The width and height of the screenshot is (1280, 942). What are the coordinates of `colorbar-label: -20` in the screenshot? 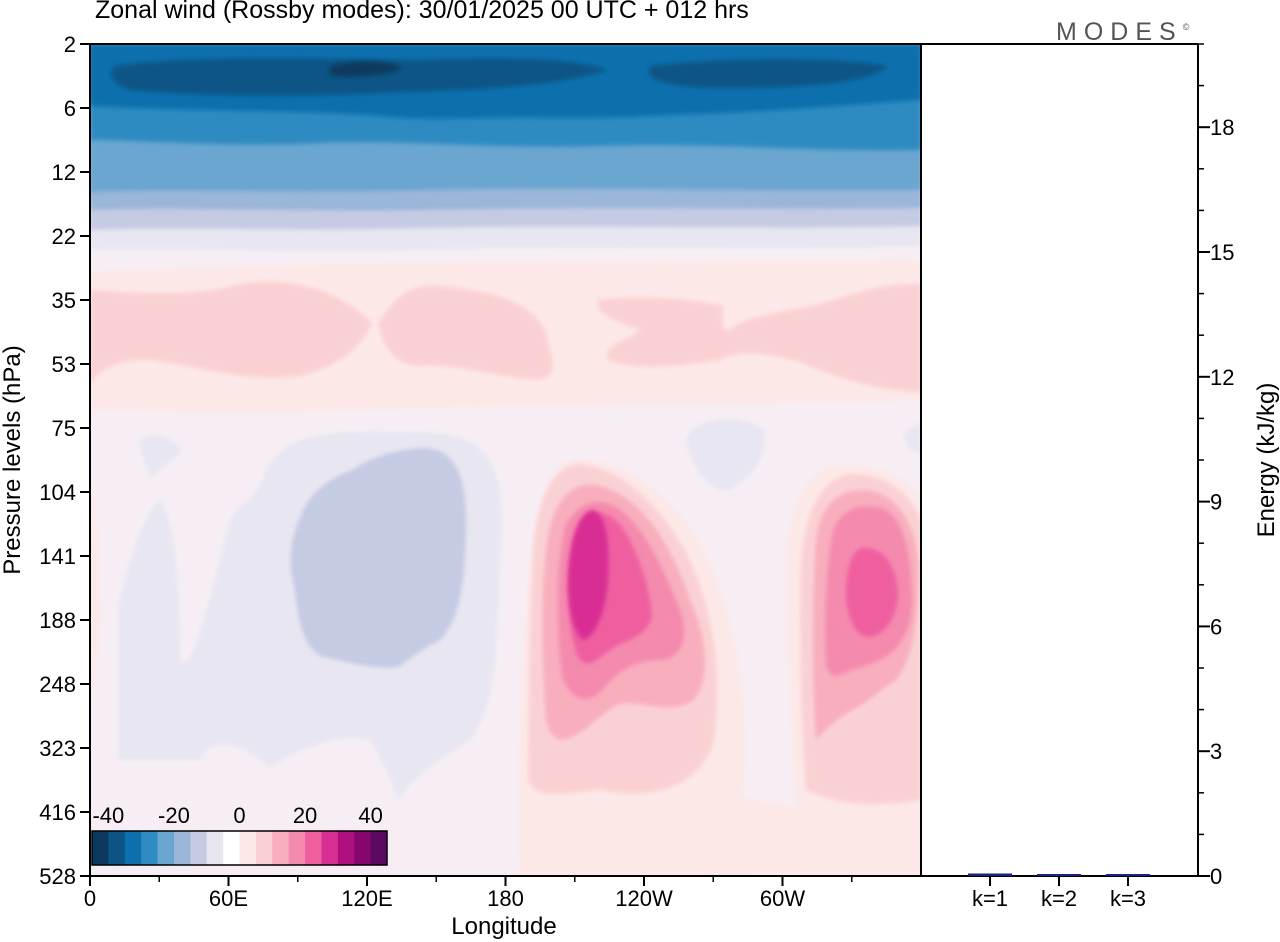 It's located at (174, 815).